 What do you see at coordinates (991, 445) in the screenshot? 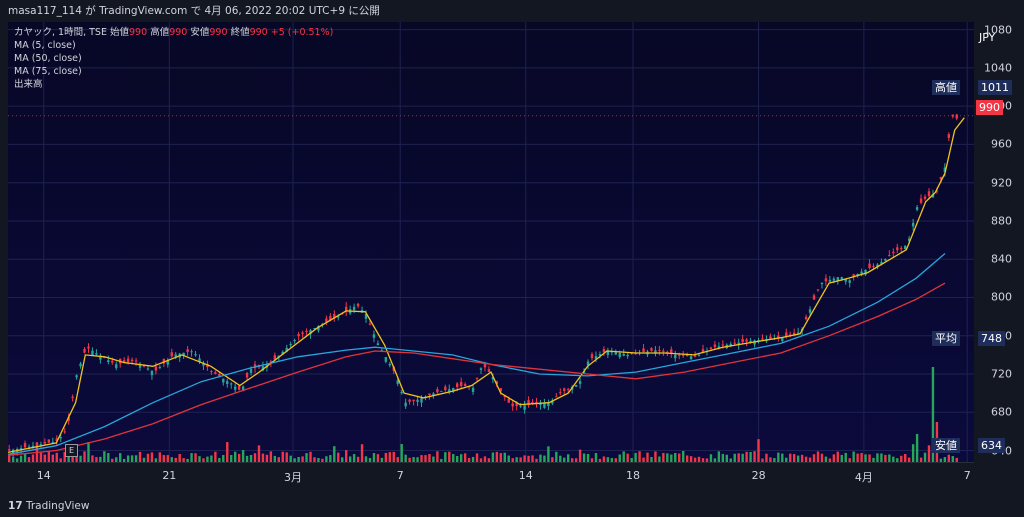
I see `low-value: 634` at bounding box center [991, 445].